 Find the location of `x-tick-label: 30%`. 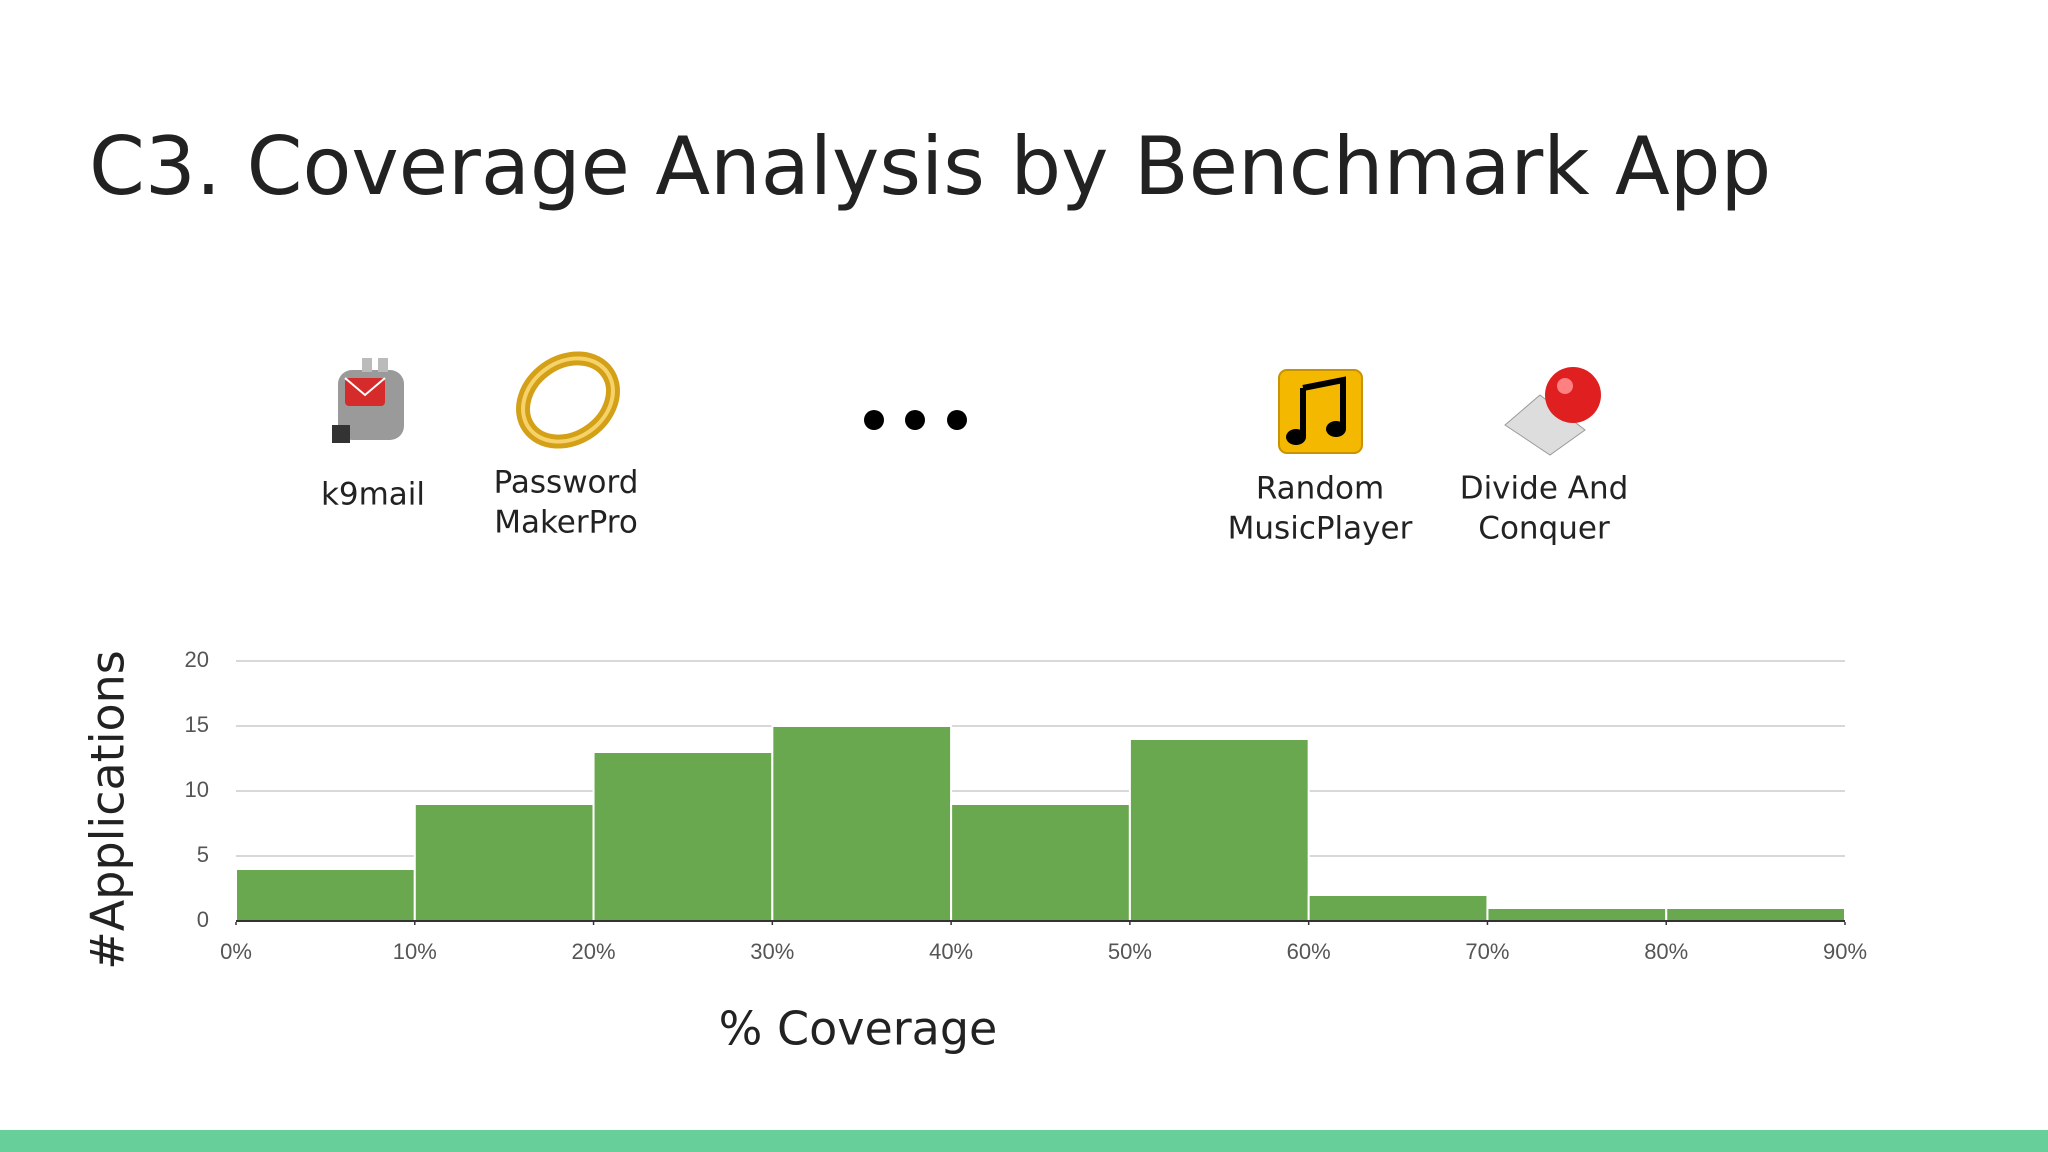

x-tick-label: 30% is located at coordinates (772, 951).